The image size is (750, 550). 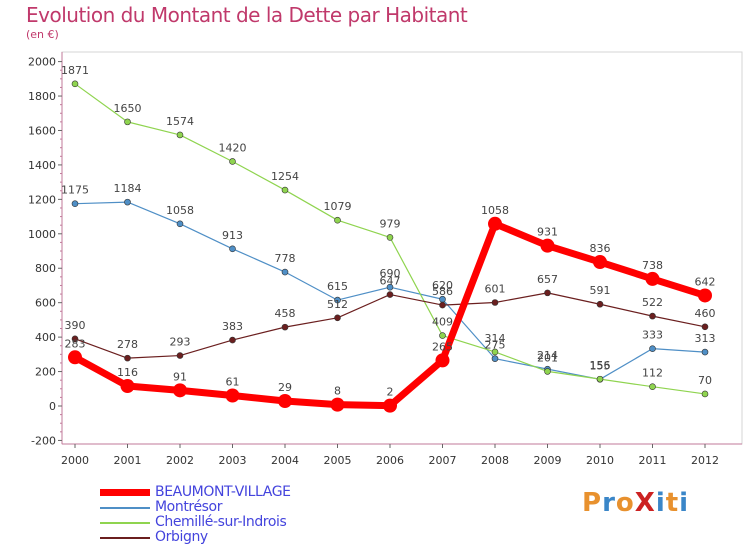 I want to click on y-tick-label: 1000, so click(x=42, y=234).